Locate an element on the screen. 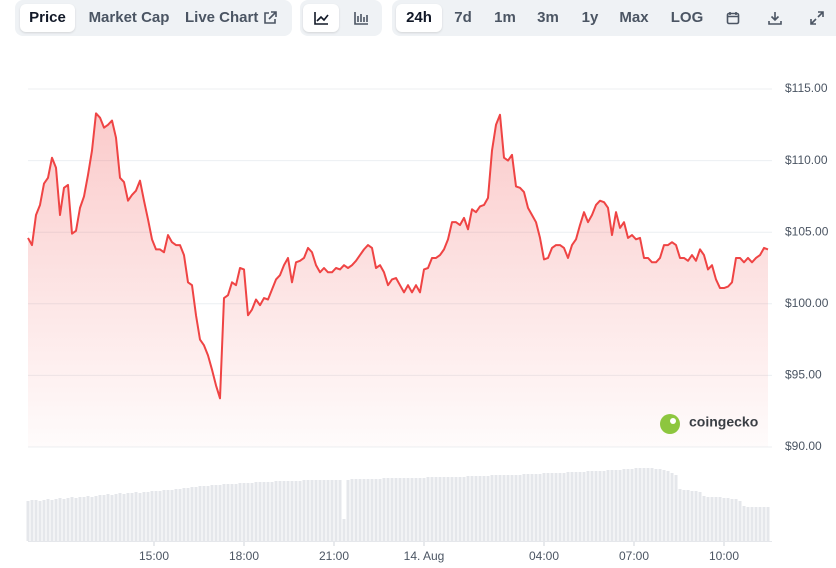 This screenshot has width=836, height=568. fullscreen-icon is located at coordinates (817, 18).